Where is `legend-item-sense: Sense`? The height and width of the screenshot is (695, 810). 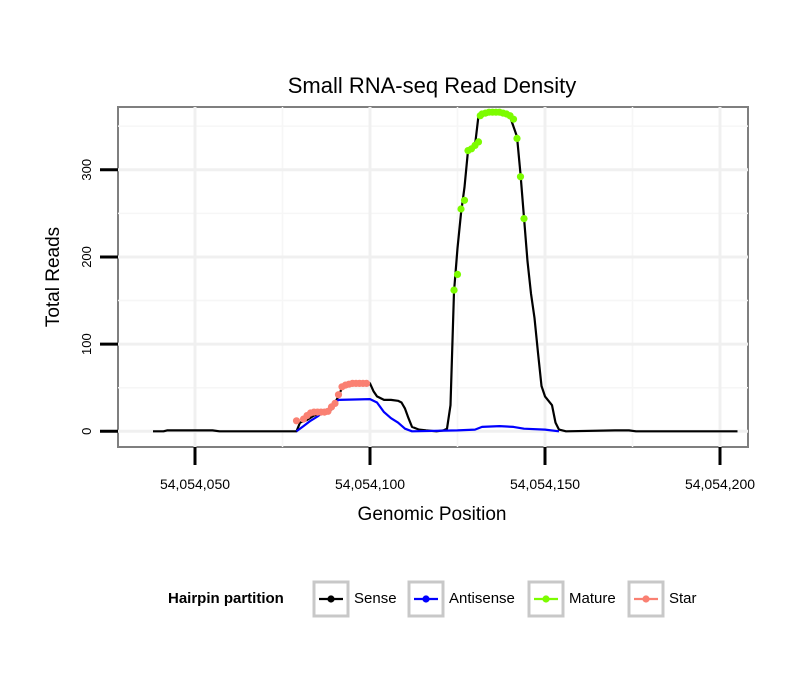 legend-item-sense: Sense is located at coordinates (354, 599).